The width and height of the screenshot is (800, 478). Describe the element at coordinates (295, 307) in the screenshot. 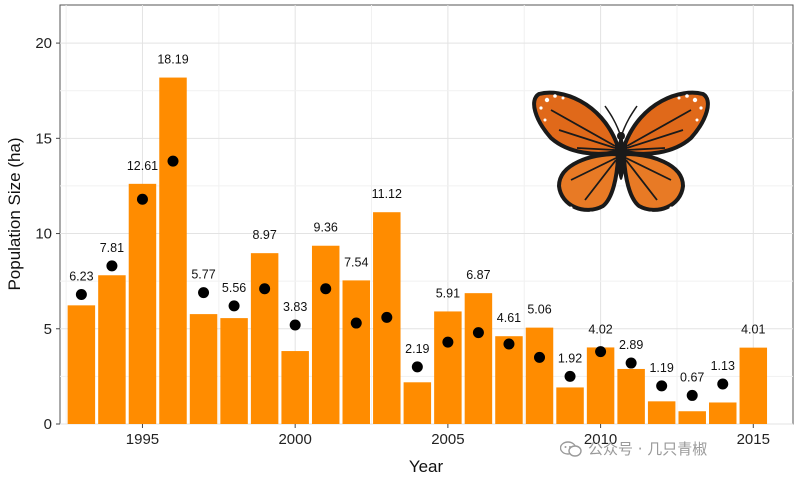

I see `data-label-2000: 3.83` at that location.